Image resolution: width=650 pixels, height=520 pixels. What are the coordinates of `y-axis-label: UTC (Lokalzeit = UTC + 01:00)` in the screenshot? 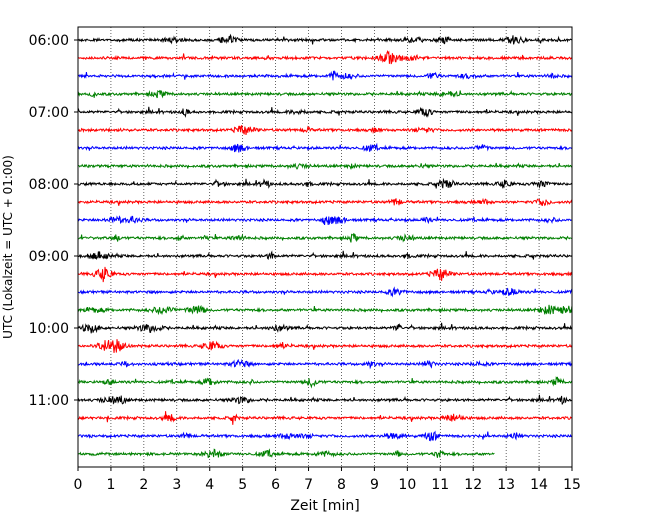 It's located at (8, 247).